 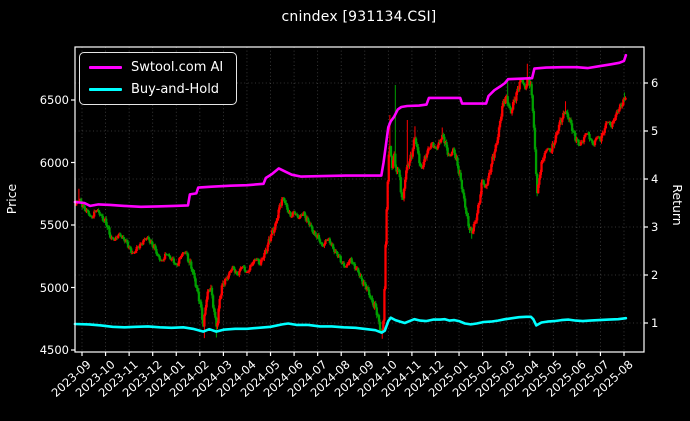 I want to click on price-tick-label: 6500, so click(x=54, y=100).